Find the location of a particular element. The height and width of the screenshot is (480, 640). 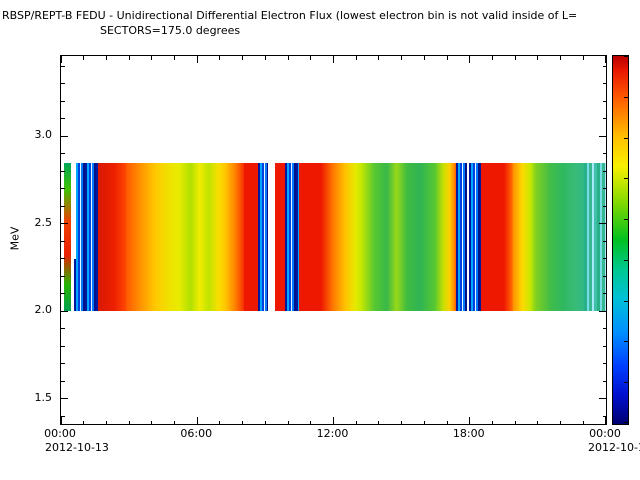

y-tick-label: 1.5 is located at coordinates (43, 397).